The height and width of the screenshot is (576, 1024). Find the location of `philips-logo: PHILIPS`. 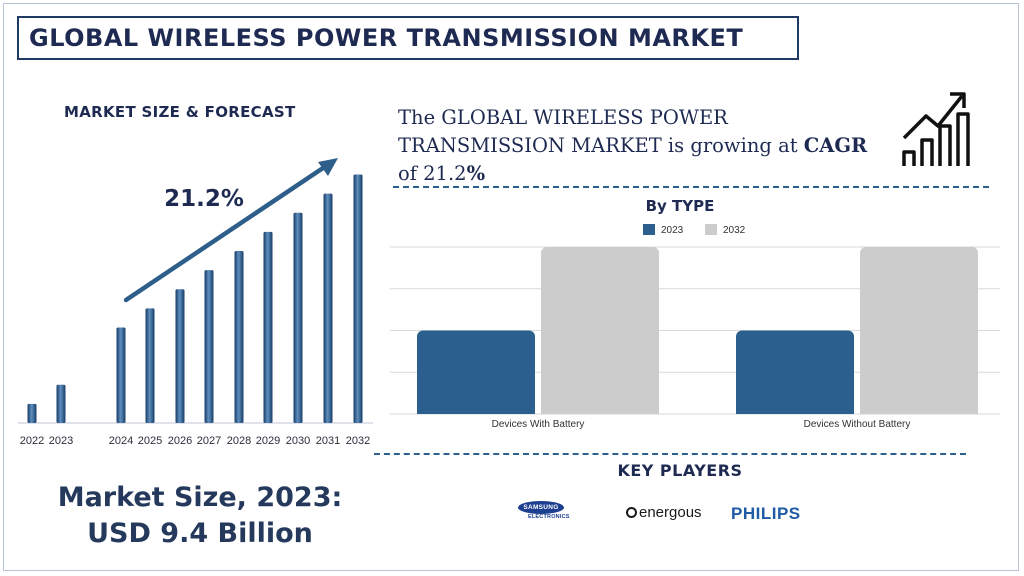

philips-logo: PHILIPS is located at coordinates (766, 513).